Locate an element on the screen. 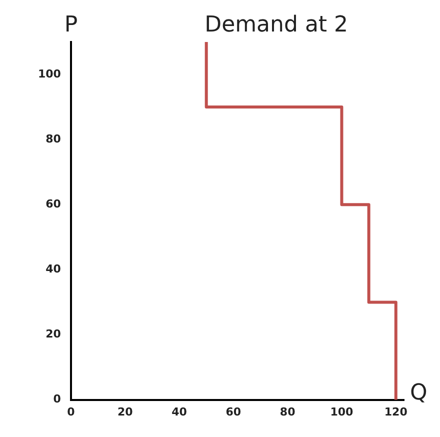 Image resolution: width=440 pixels, height=437 pixels. x-tick-label: 40 is located at coordinates (180, 411).